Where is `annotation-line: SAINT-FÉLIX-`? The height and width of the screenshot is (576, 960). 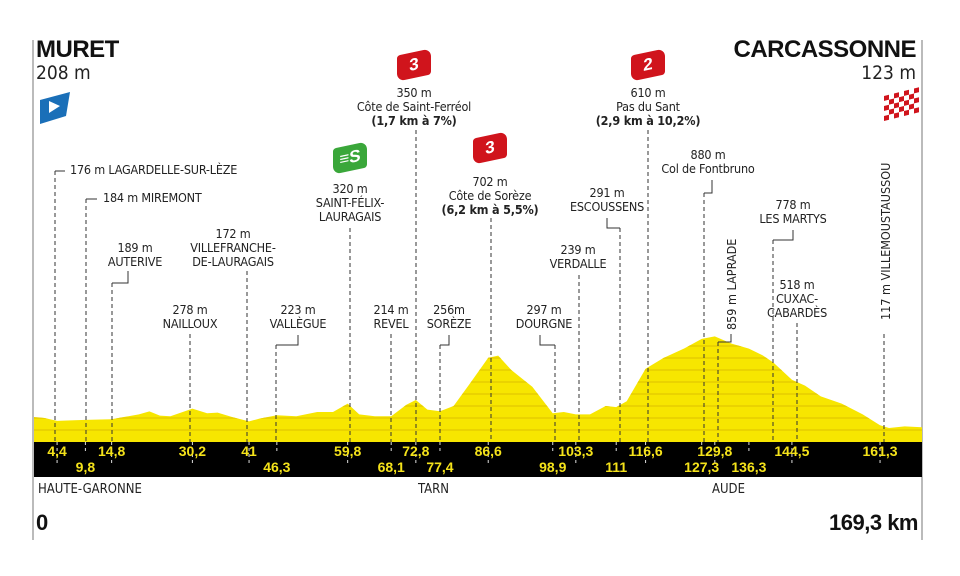 annotation-line: SAINT-FÉLIX- is located at coordinates (350, 202).